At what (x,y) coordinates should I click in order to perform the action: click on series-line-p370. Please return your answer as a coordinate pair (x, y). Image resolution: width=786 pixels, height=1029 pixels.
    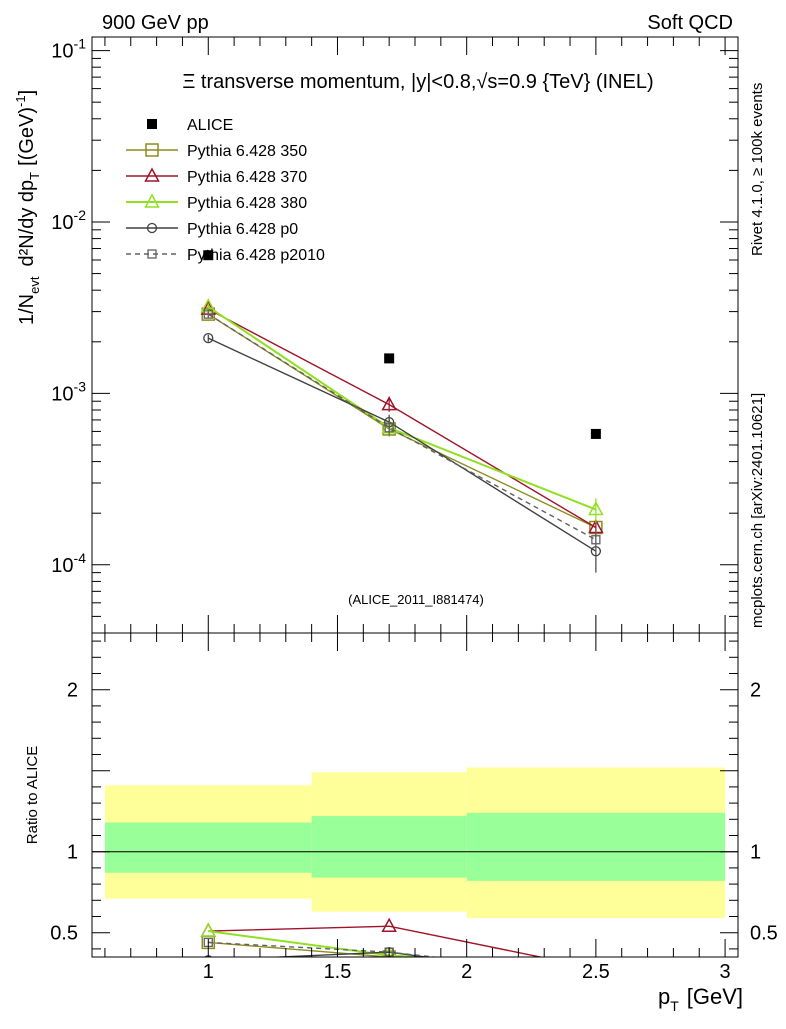
    Looking at the image, I should click on (402, 418).